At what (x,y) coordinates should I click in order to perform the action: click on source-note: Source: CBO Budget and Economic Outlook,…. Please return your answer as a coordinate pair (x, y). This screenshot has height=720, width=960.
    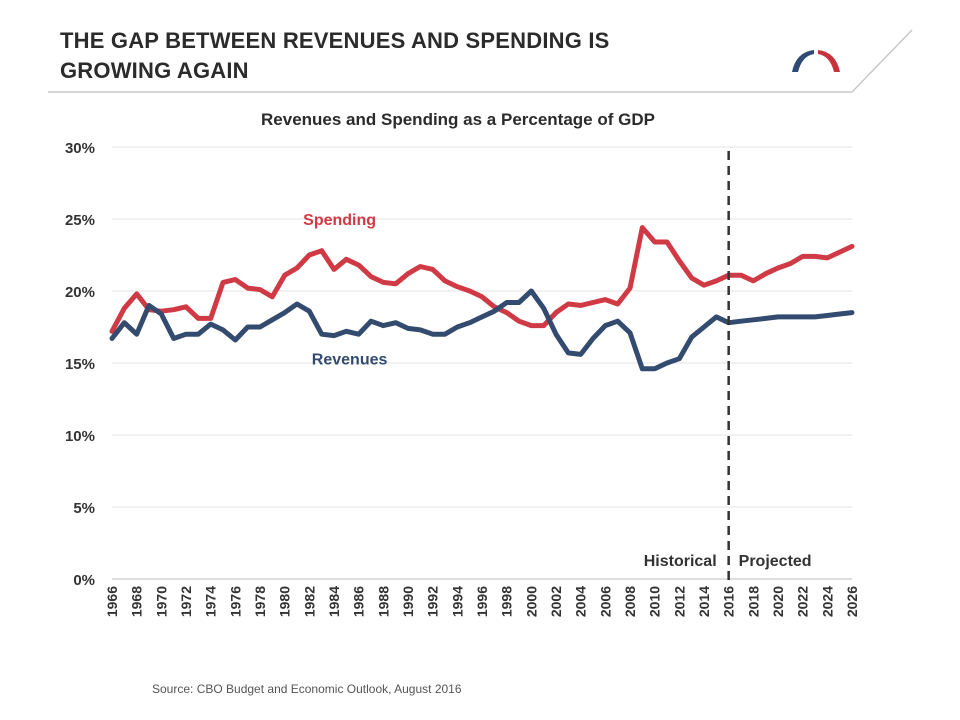
    Looking at the image, I should click on (307, 689).